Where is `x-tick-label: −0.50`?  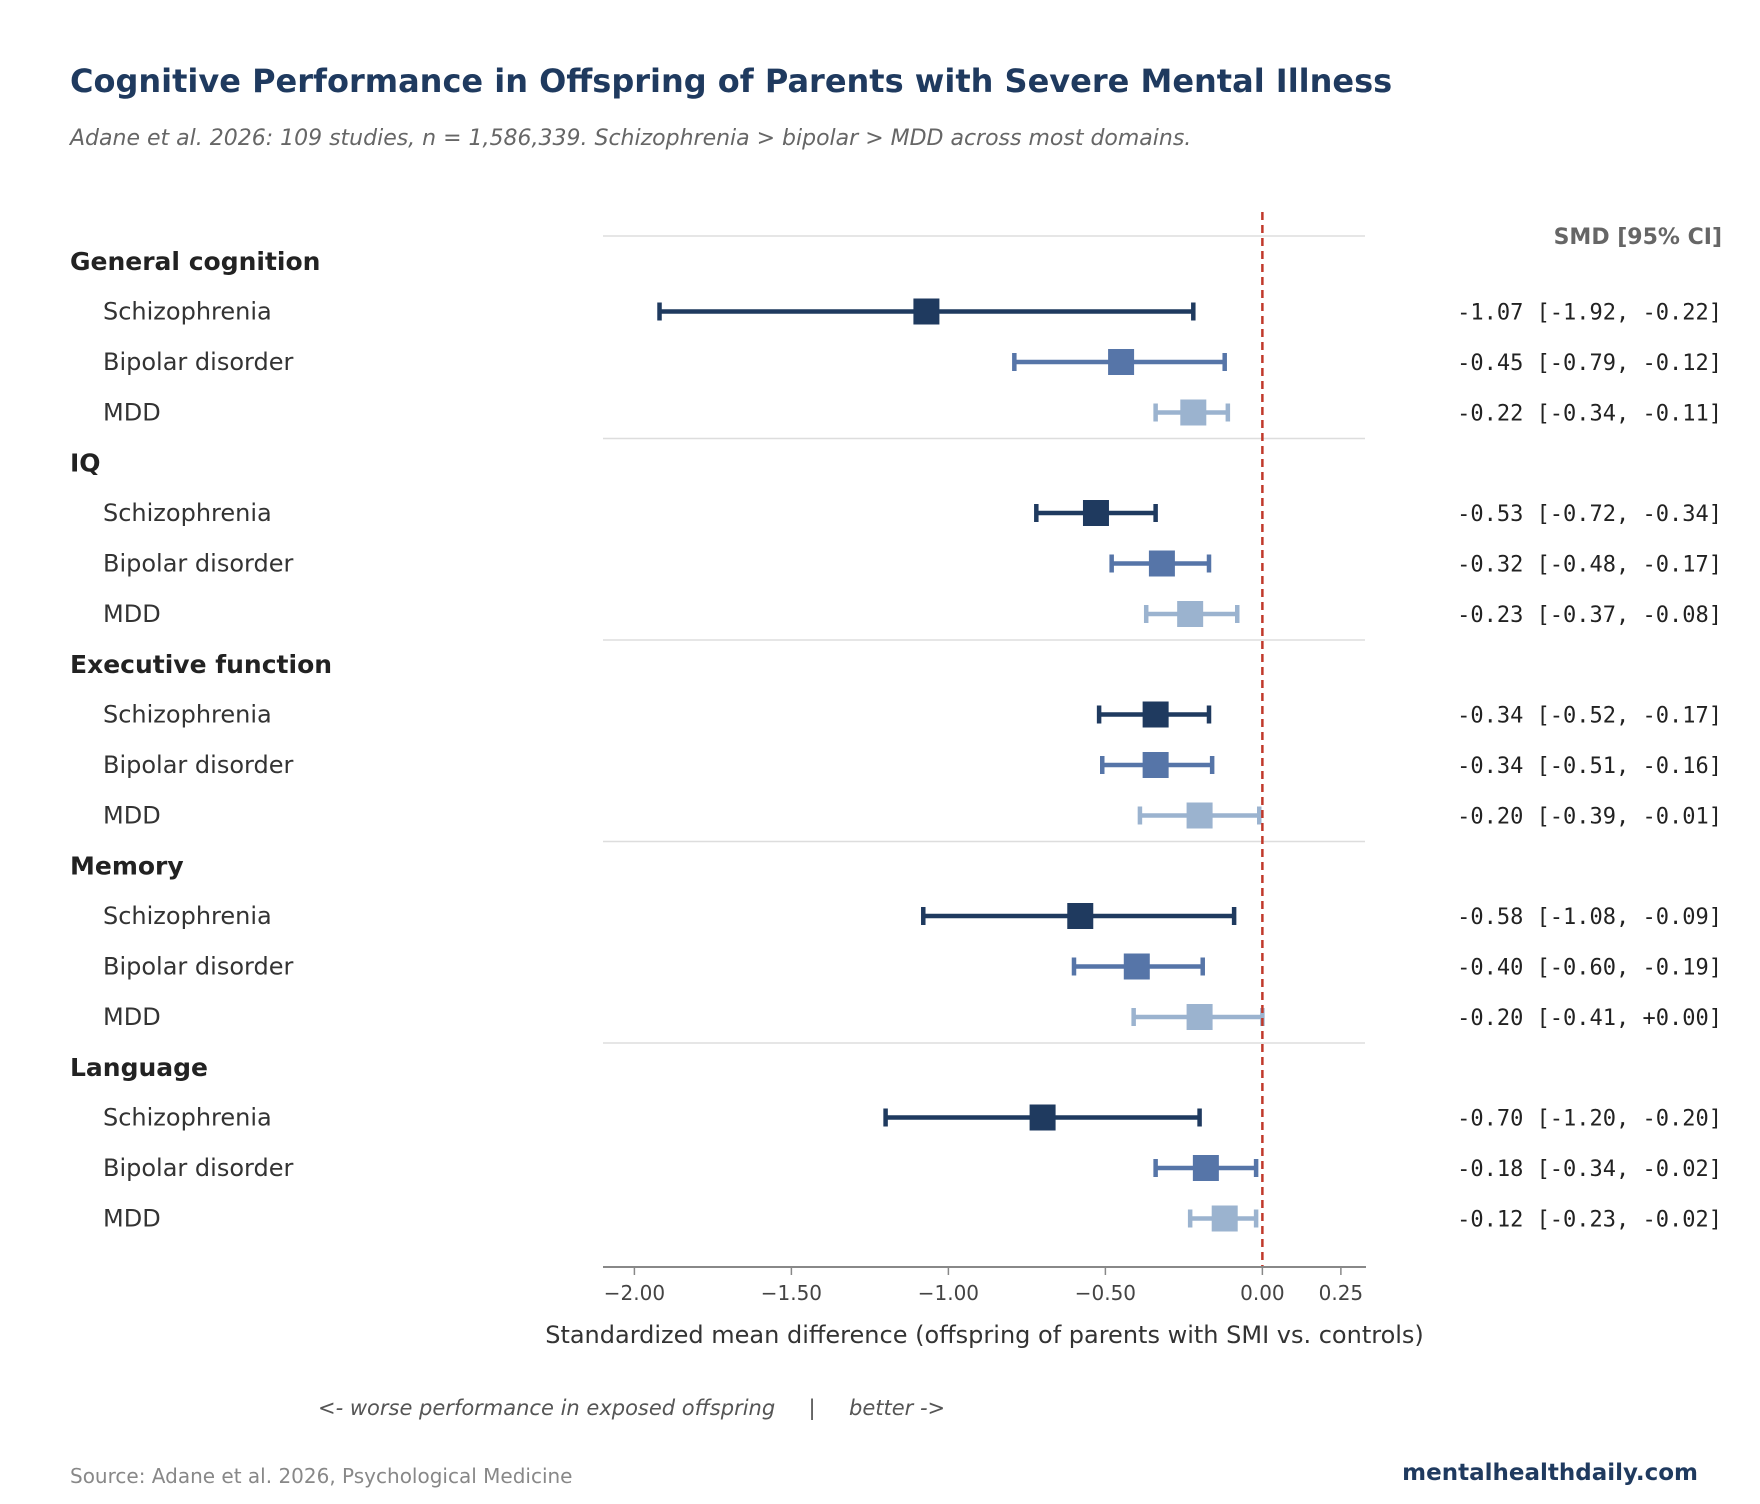 x-tick-label: −0.50 is located at coordinates (1105, 1293).